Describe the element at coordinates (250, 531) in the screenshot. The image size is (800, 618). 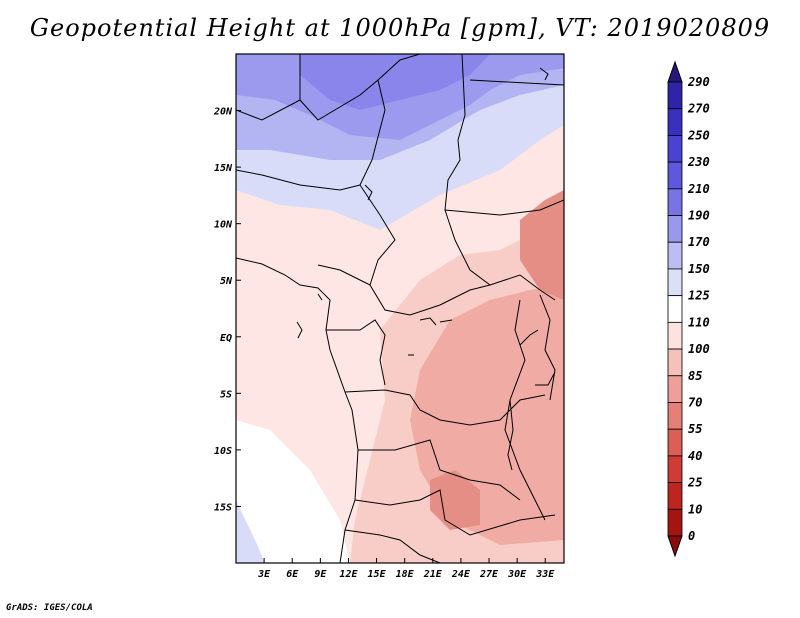
I see `field-band-125-southwest` at that location.